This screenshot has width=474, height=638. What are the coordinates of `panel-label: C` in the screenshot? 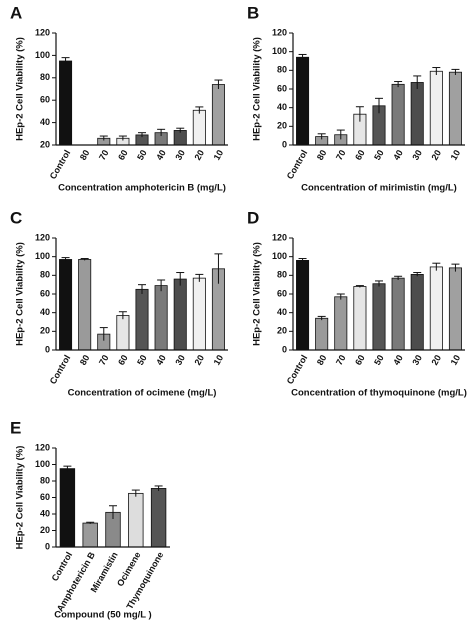 It's located at (16, 217).